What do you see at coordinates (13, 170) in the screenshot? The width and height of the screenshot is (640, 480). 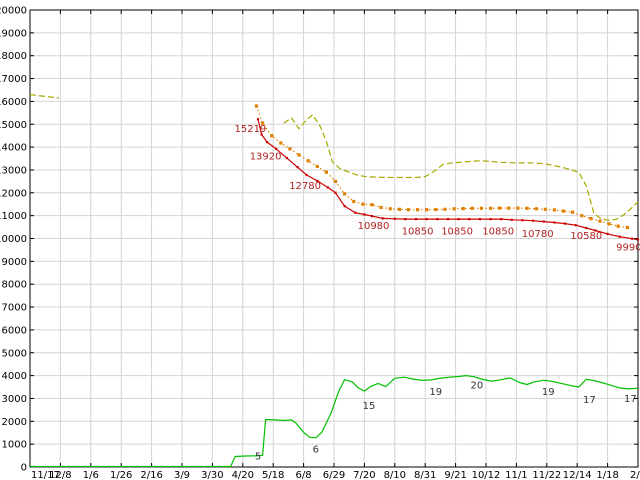 I see `y-tick-label: 13000` at bounding box center [13, 170].